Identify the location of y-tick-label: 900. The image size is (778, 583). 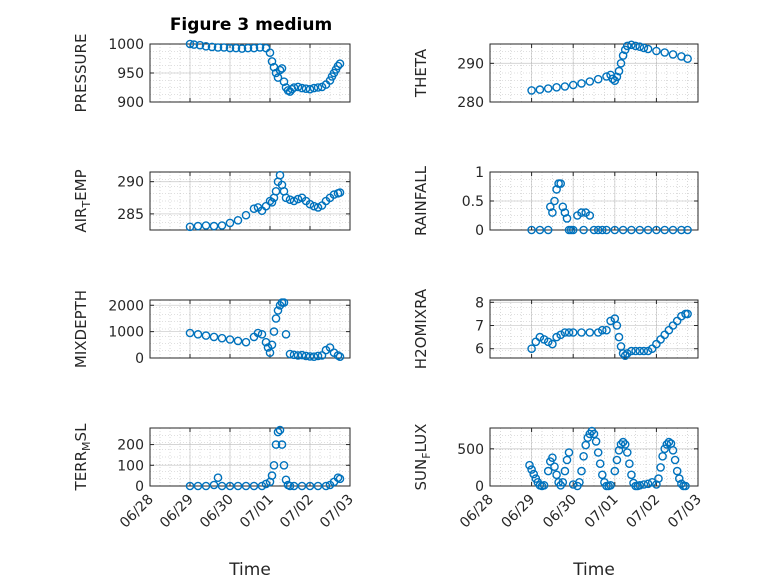
(130, 103).